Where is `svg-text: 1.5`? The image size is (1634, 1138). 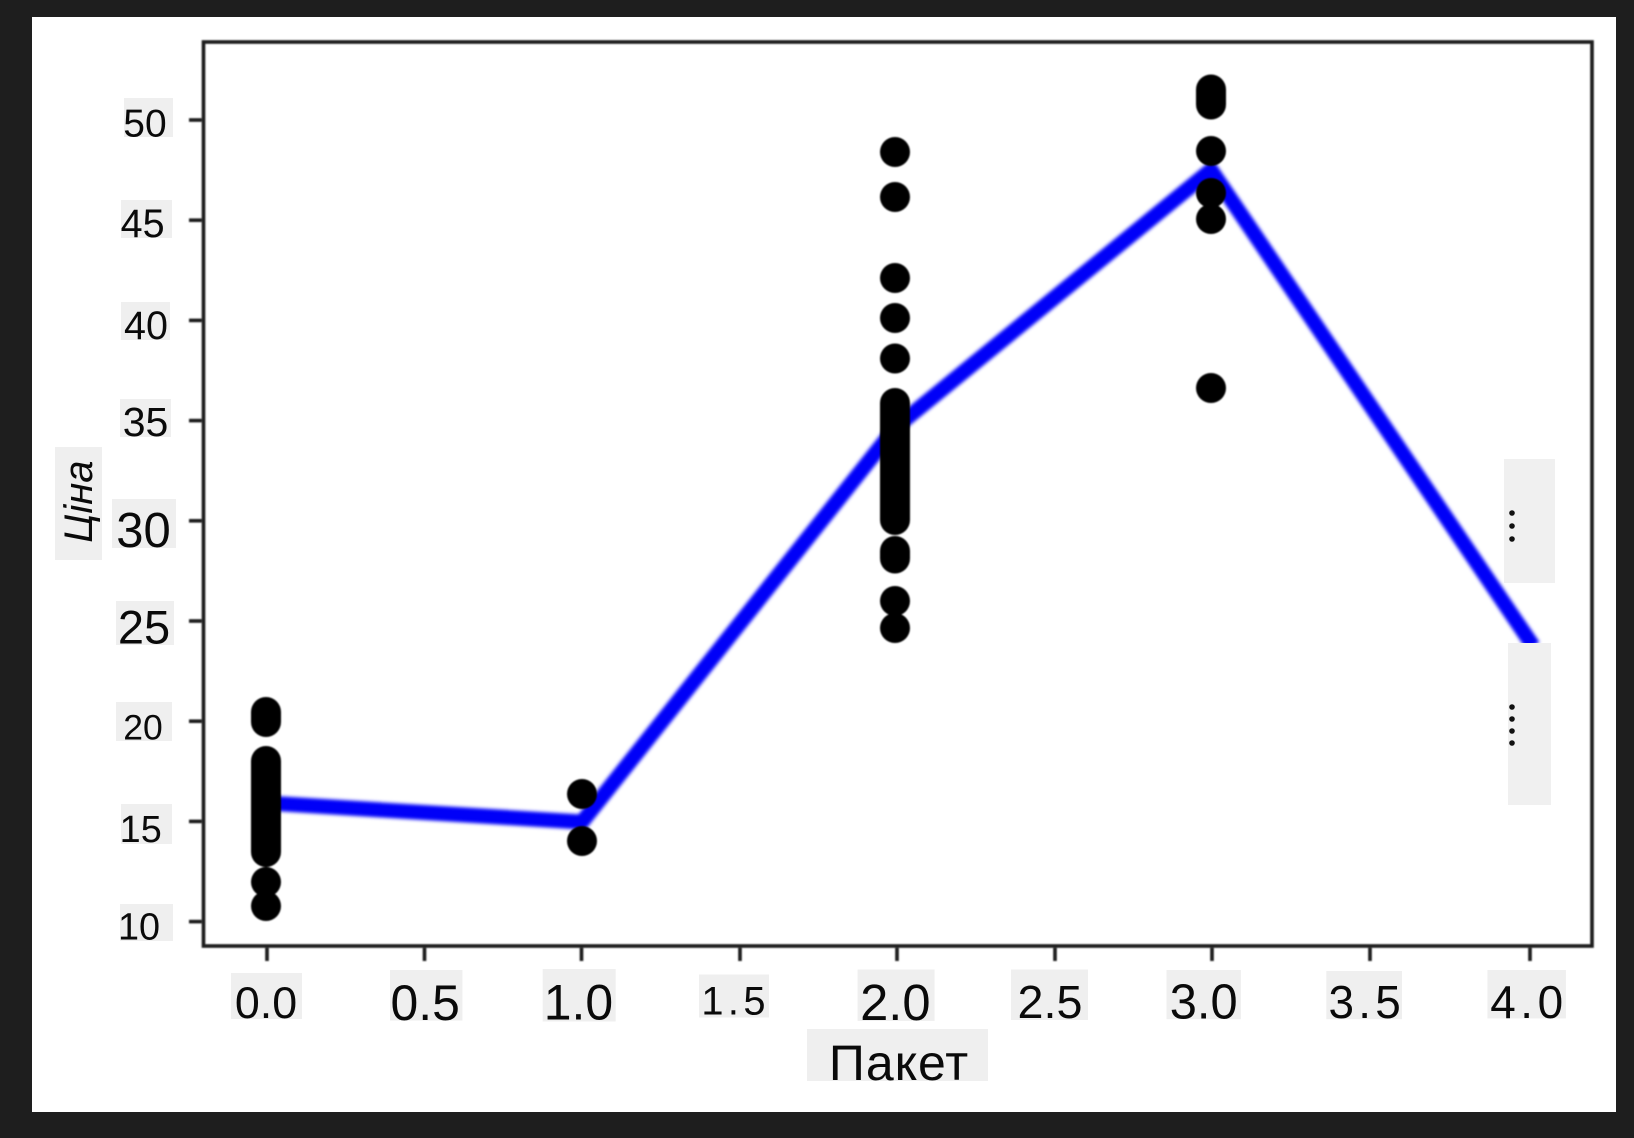
svg-text: 1.5 is located at coordinates (735, 1002).